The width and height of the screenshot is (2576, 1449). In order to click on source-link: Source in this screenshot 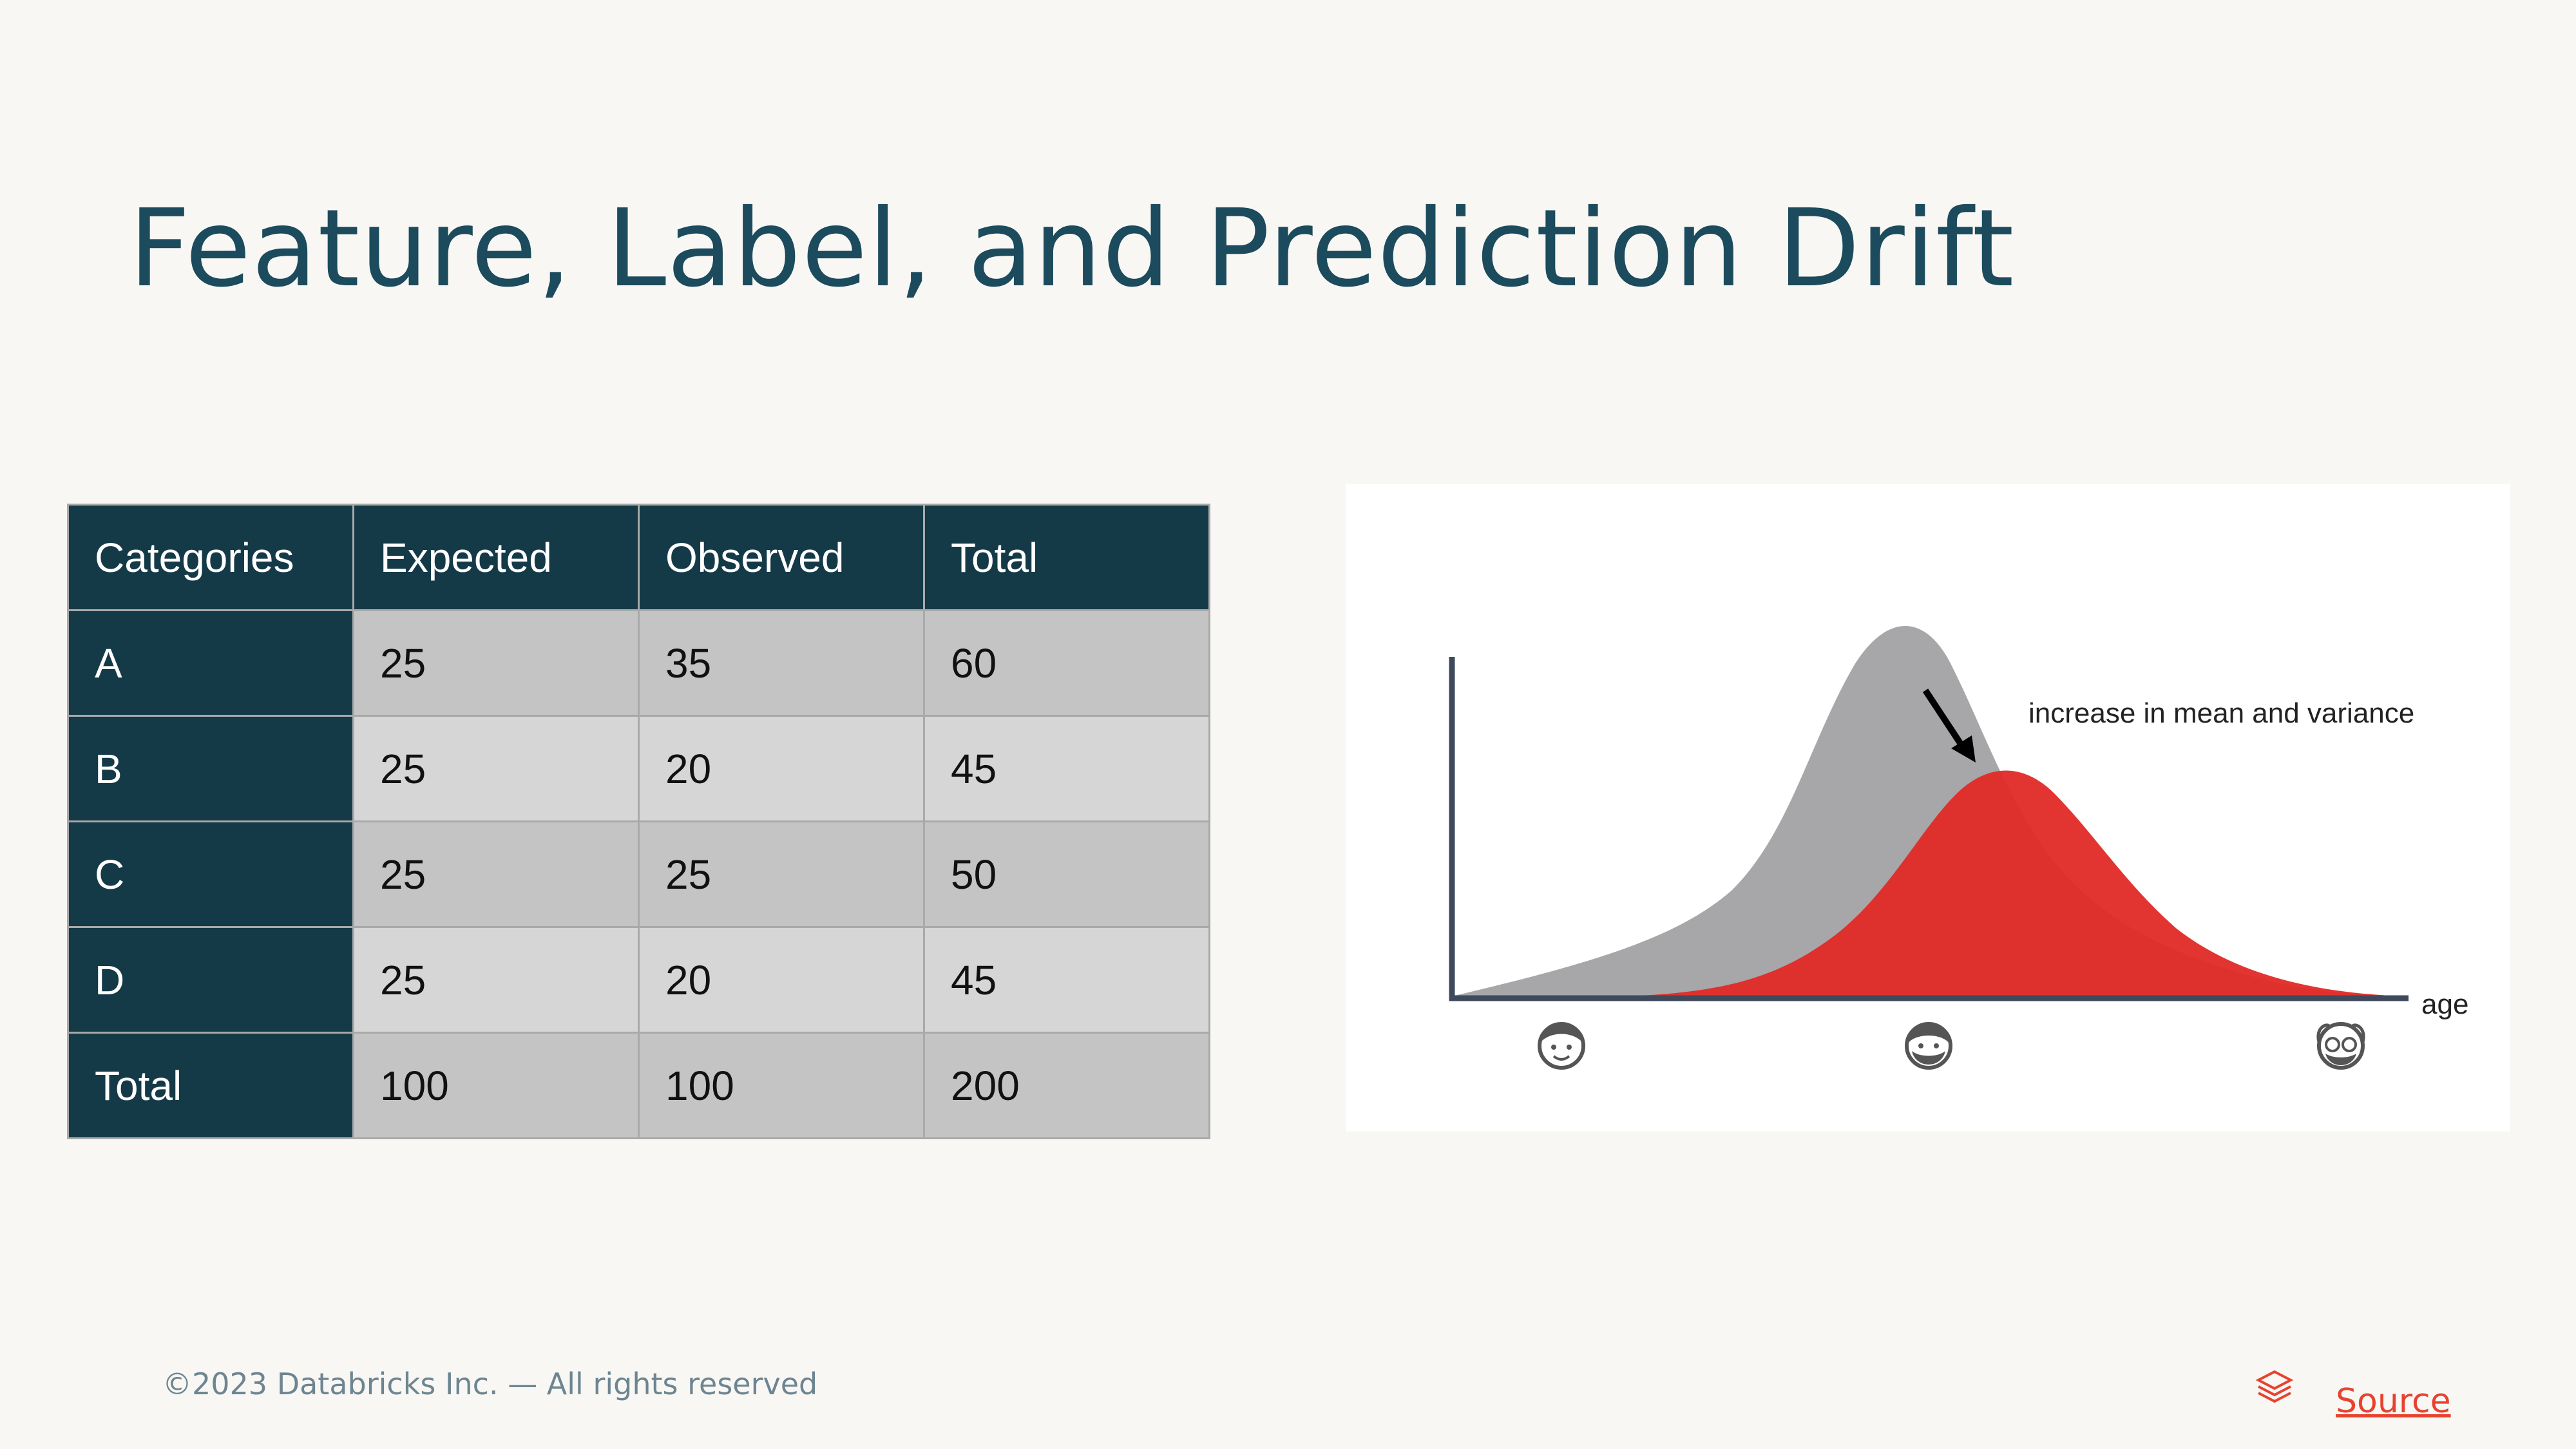, I will do `click(2393, 1401)`.